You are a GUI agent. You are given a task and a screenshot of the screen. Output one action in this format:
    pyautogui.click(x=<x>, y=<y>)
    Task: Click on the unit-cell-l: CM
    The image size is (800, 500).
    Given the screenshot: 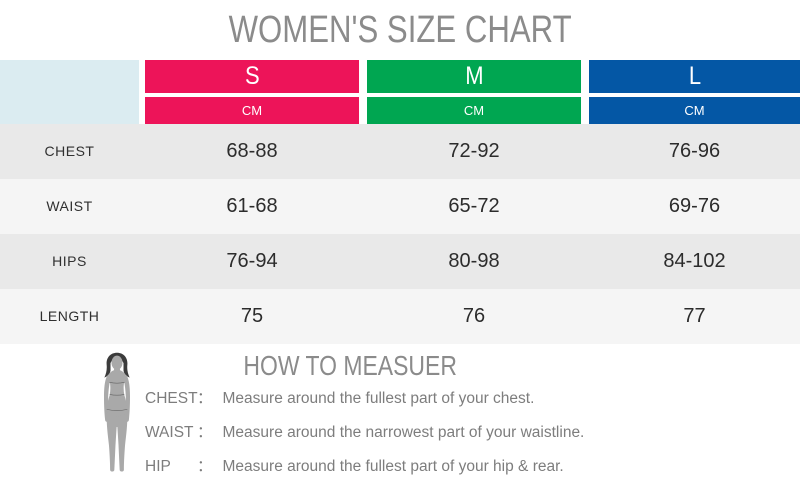 What is the action you would take?
    pyautogui.click(x=694, y=110)
    